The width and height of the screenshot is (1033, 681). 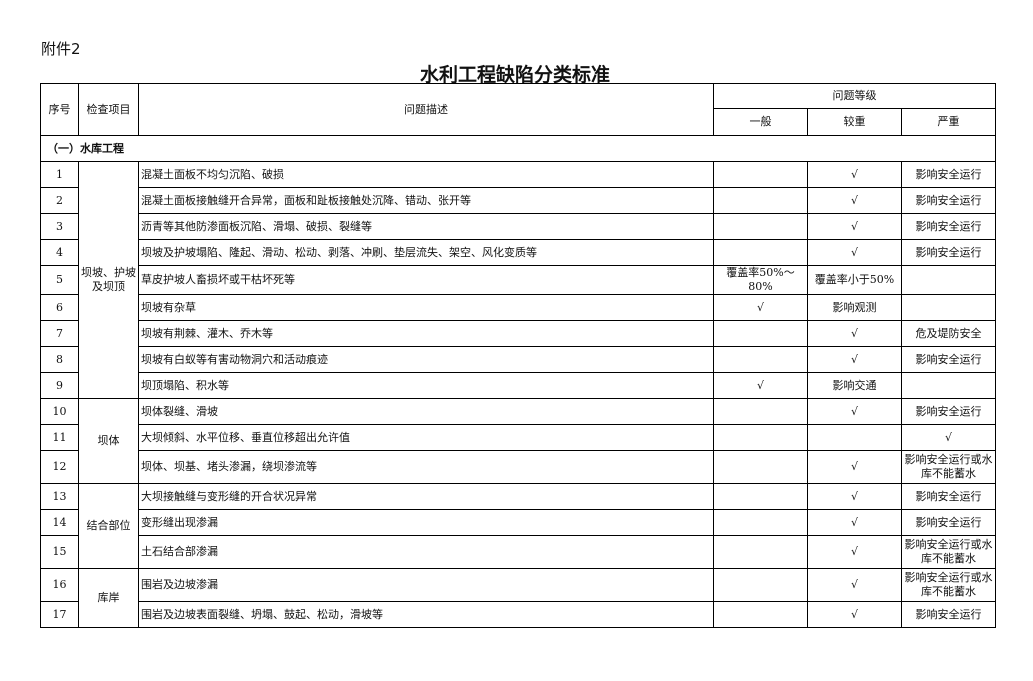 I want to click on row-number: 17, so click(x=59, y=614).